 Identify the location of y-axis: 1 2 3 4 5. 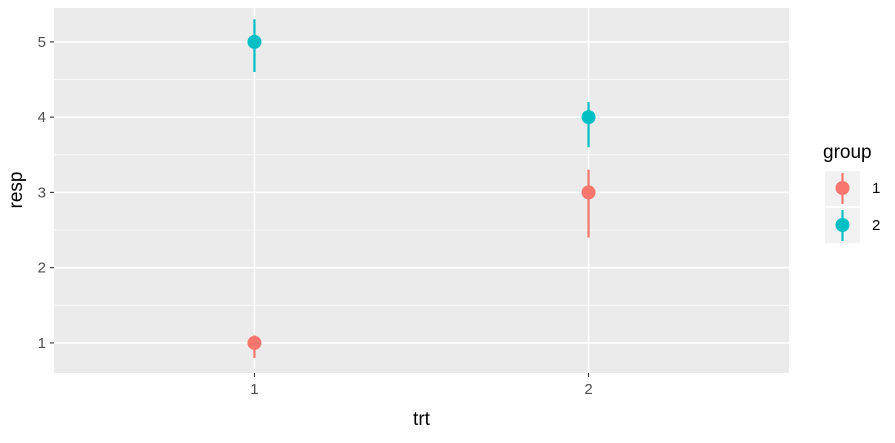
(46, 193).